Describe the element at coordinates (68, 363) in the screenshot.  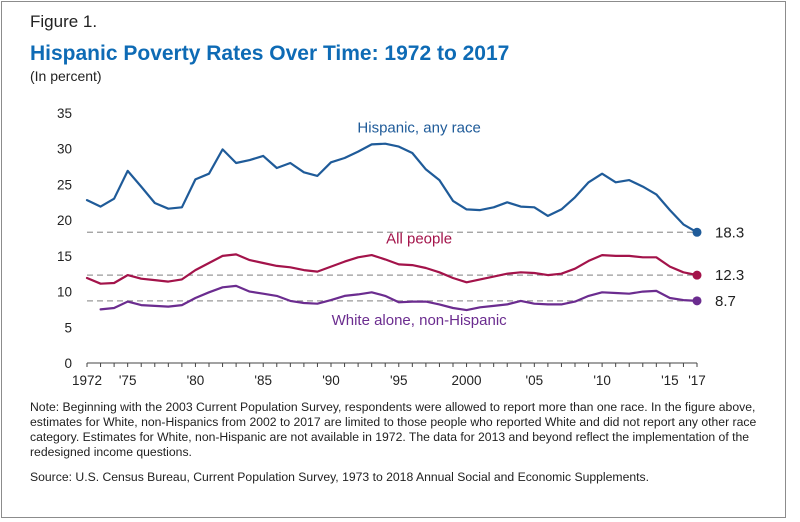
I see `y-tick-label: 0` at that location.